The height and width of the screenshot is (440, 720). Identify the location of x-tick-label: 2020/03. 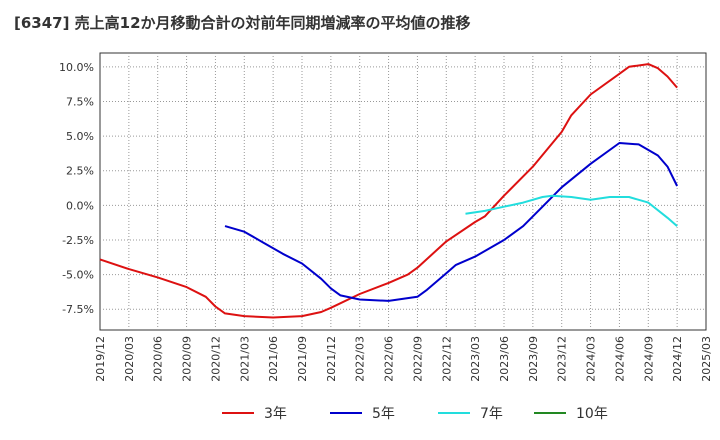
(129, 359).